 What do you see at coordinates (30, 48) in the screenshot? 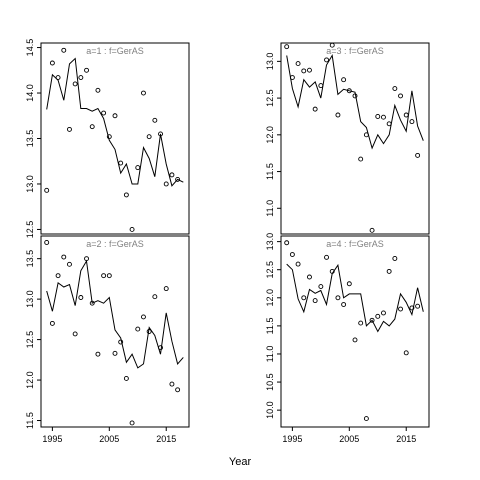
I see `y-tick-label: 14.5` at bounding box center [30, 48].